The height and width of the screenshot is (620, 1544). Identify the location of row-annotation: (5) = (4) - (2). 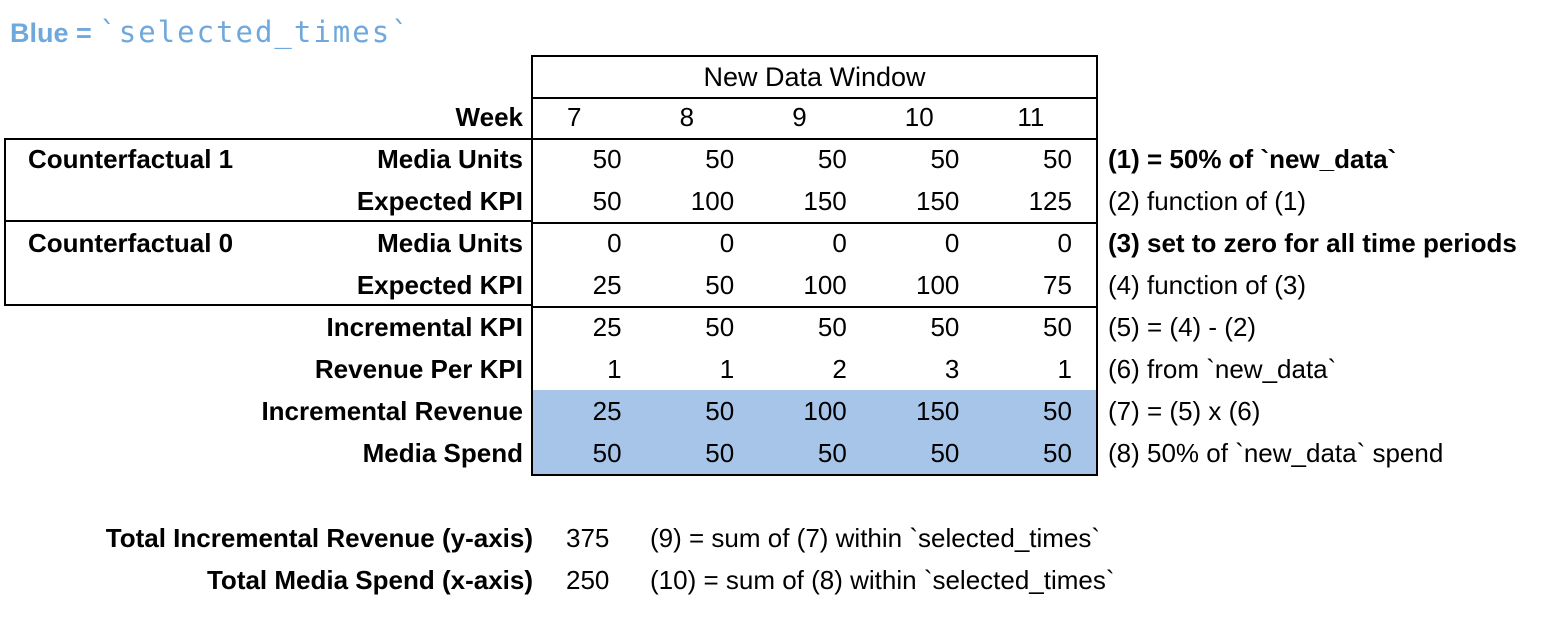
(1182, 327).